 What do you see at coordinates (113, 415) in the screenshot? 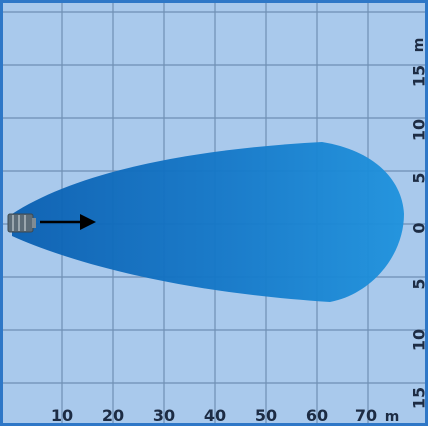
I see `x-tick-label: 20` at bounding box center [113, 415].